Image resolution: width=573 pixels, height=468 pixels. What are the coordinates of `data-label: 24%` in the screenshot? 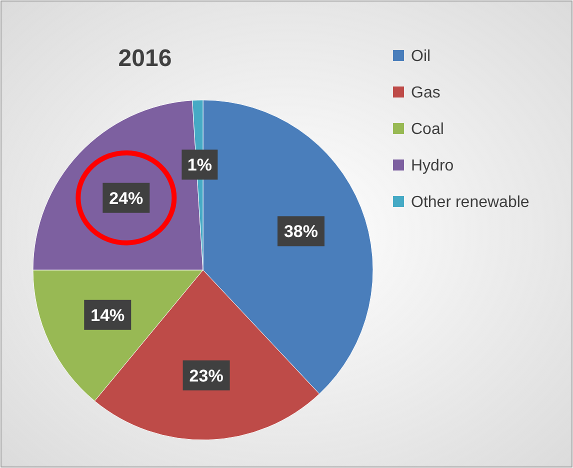 It's located at (126, 198).